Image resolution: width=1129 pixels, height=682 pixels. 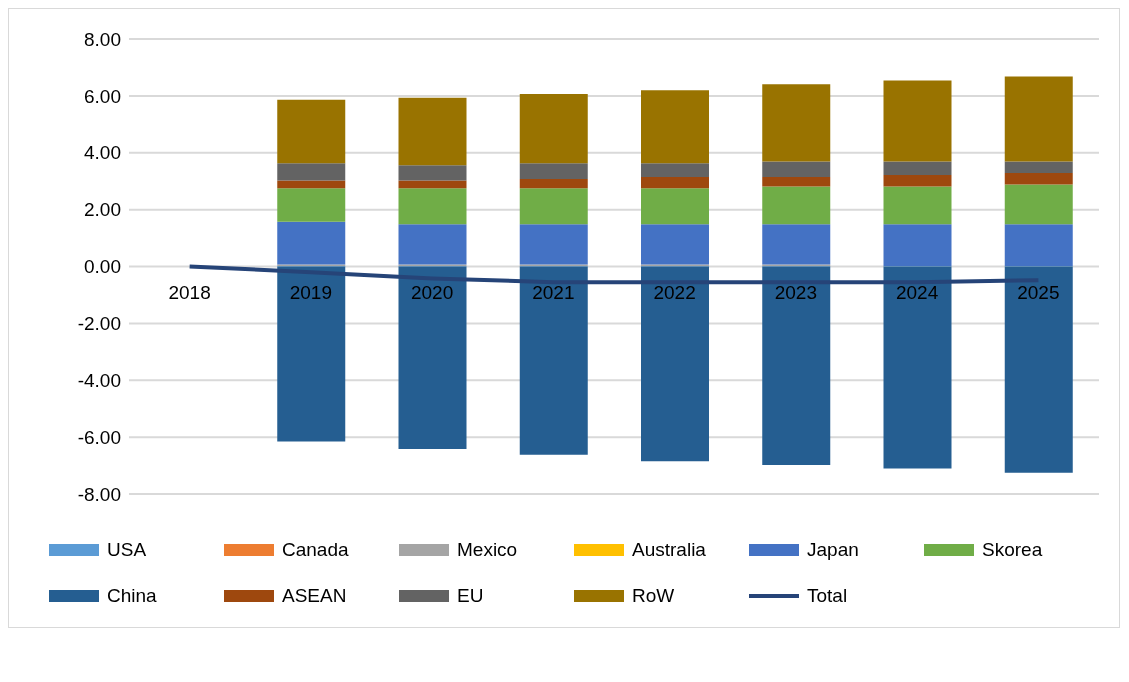 What do you see at coordinates (314, 596) in the screenshot?
I see `legend-label: ASEAN` at bounding box center [314, 596].